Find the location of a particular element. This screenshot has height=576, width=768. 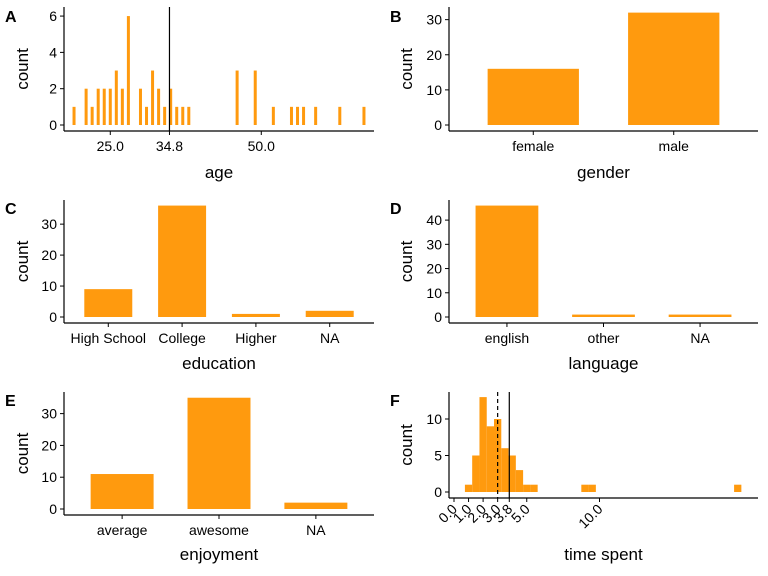

x-tick-label: College is located at coordinates (182, 338).